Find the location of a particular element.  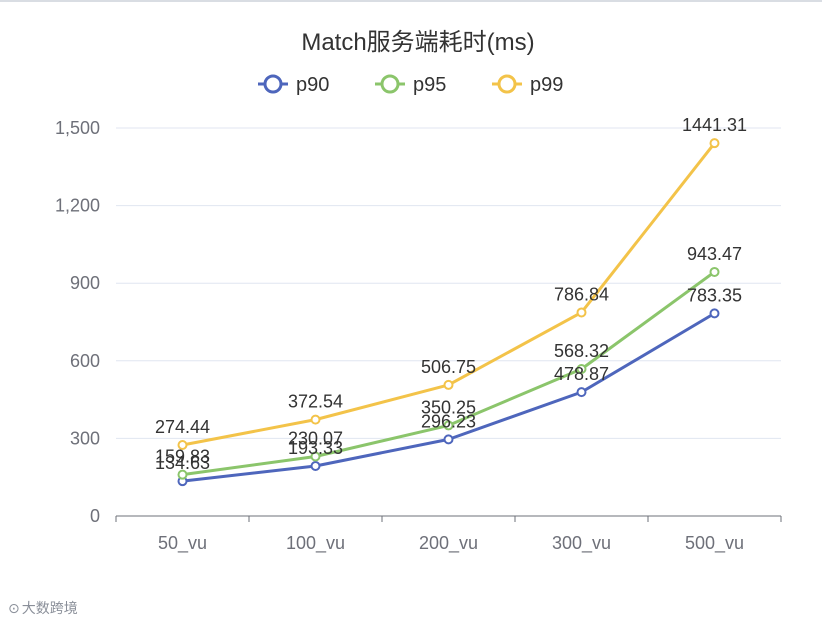

watermark: ⊙ 大数跨境 is located at coordinates (43, 608).